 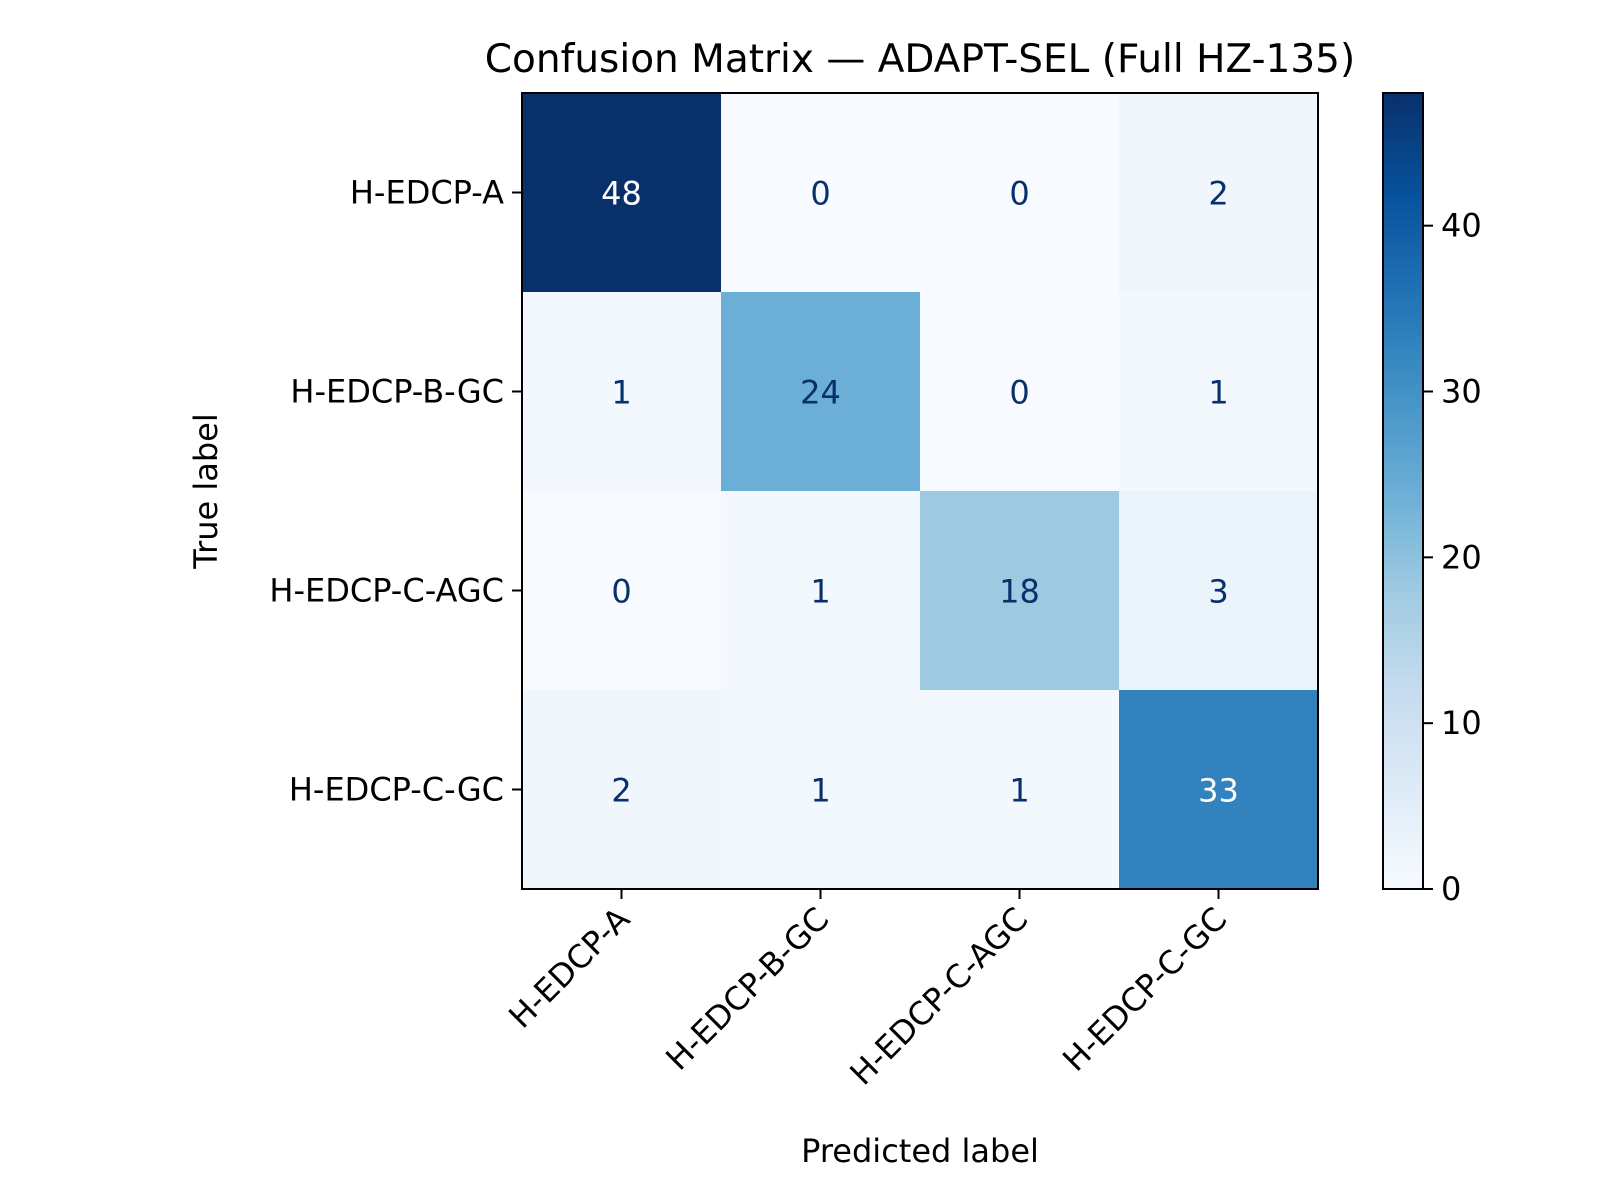 I want to click on x-tick-label: H-EDCP-C-AGC, so click(x=938, y=996).